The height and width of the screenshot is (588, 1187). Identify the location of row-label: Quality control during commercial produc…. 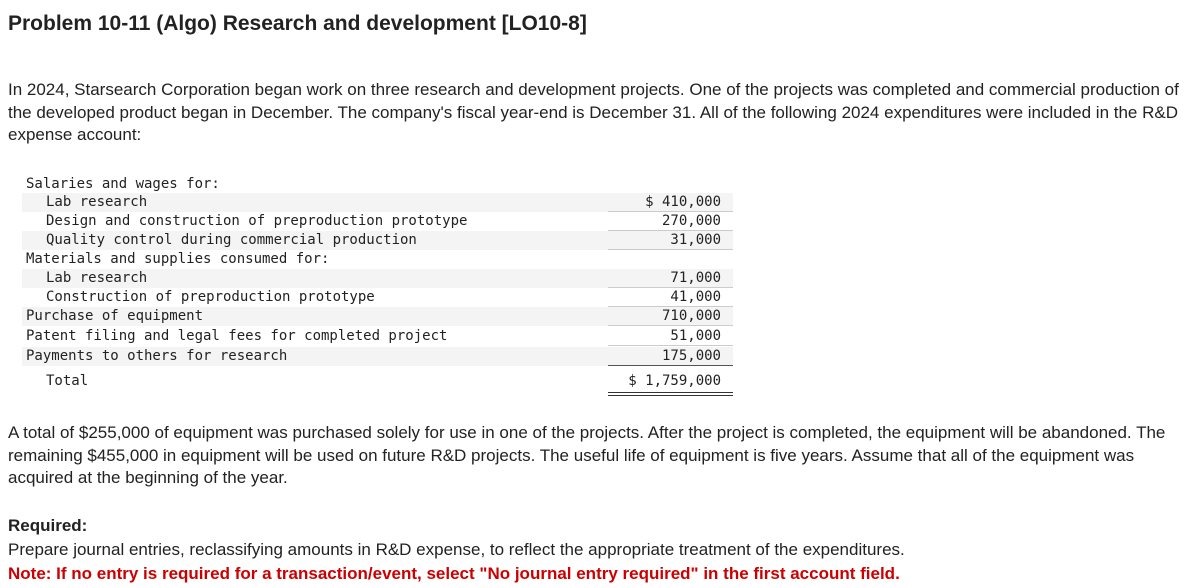
(231, 240).